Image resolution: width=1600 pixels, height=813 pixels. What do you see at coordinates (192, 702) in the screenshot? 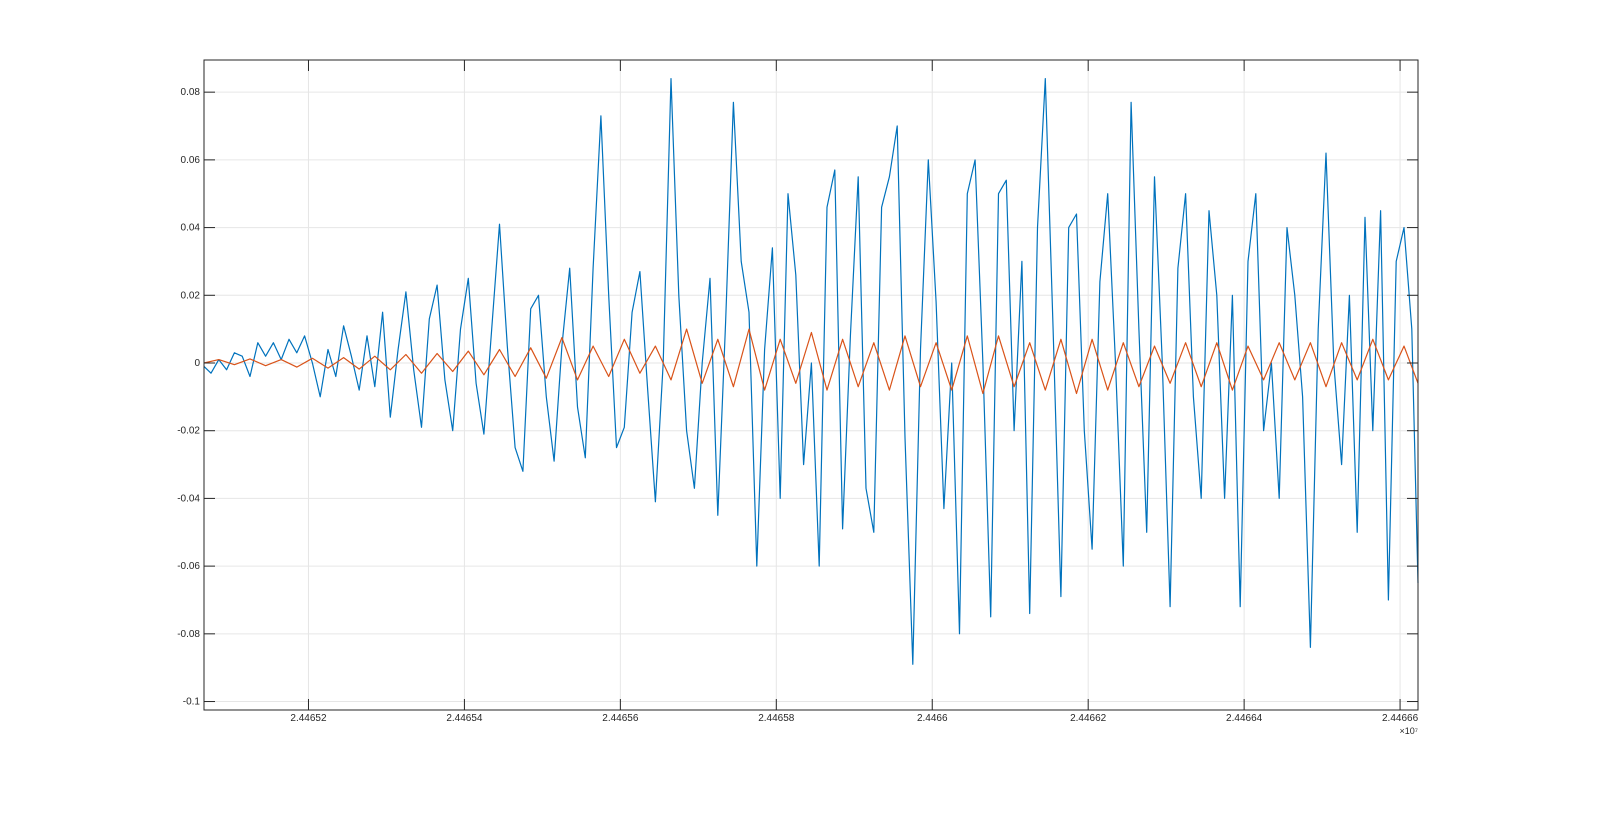
I see `y-tick-label: -0.1` at bounding box center [192, 702].